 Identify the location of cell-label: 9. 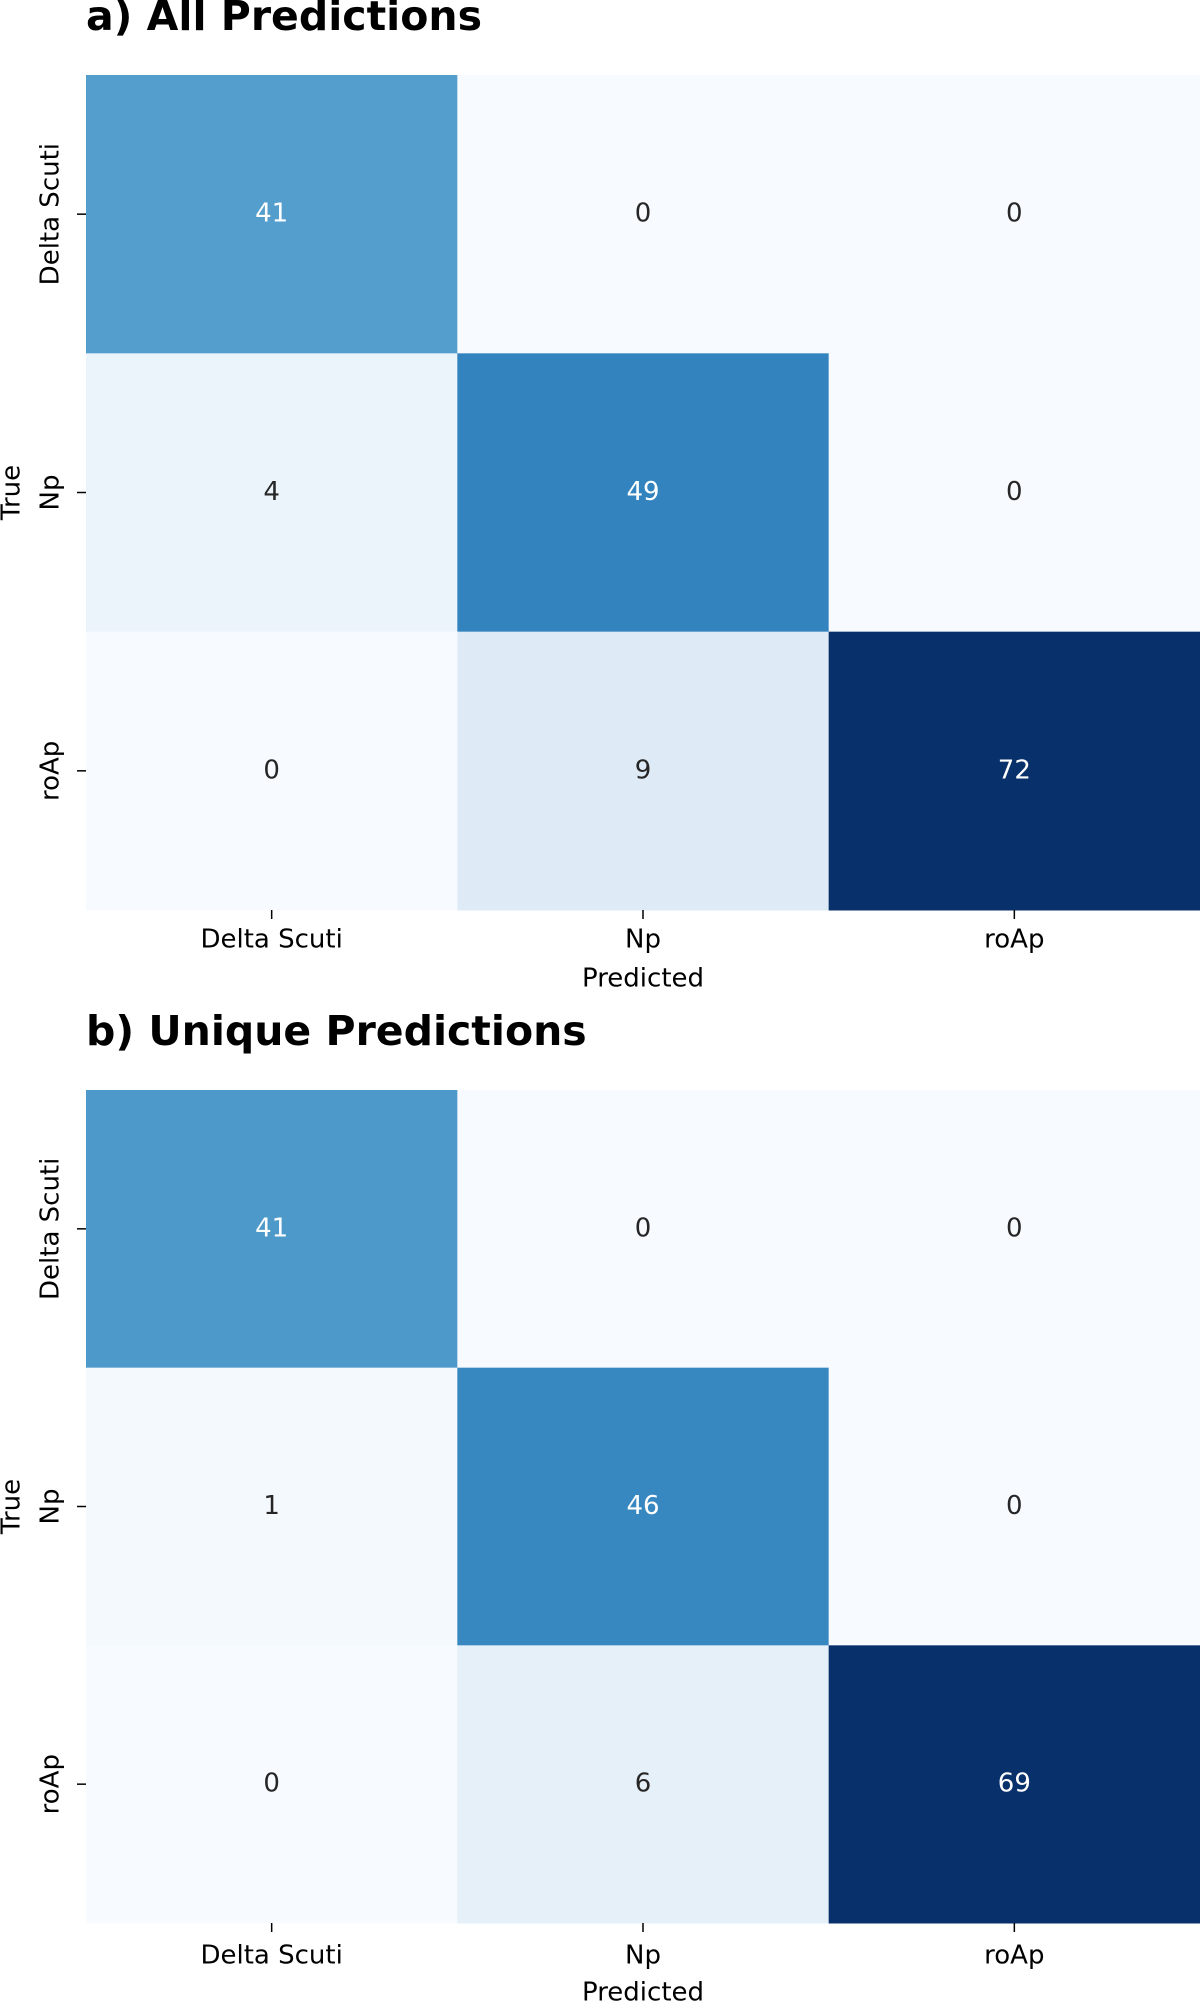
(643, 770).